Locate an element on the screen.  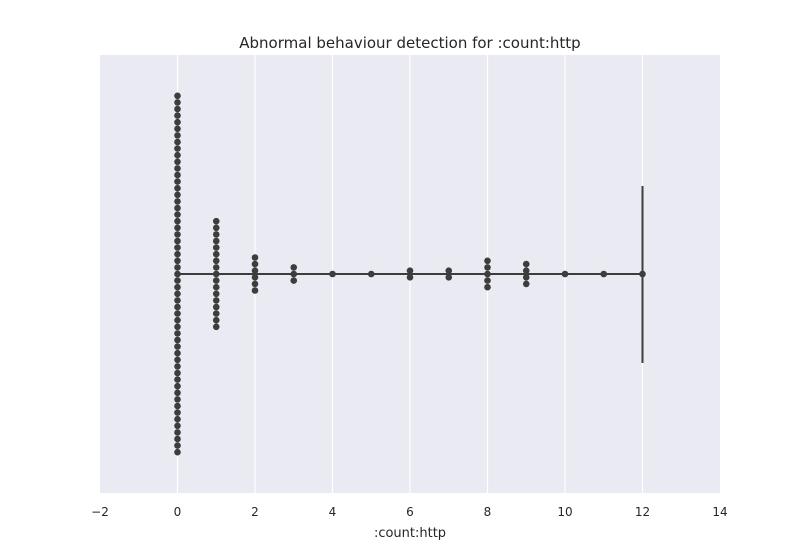
x-tick-label: 12 is located at coordinates (642, 512).